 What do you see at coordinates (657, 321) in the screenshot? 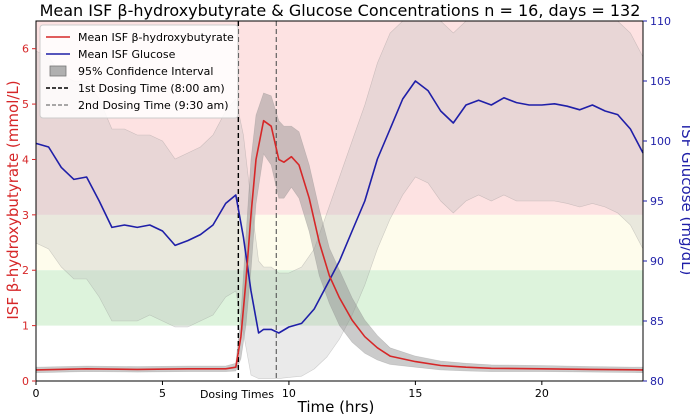
I see `y-right-tick-label: 85` at bounding box center [657, 321].